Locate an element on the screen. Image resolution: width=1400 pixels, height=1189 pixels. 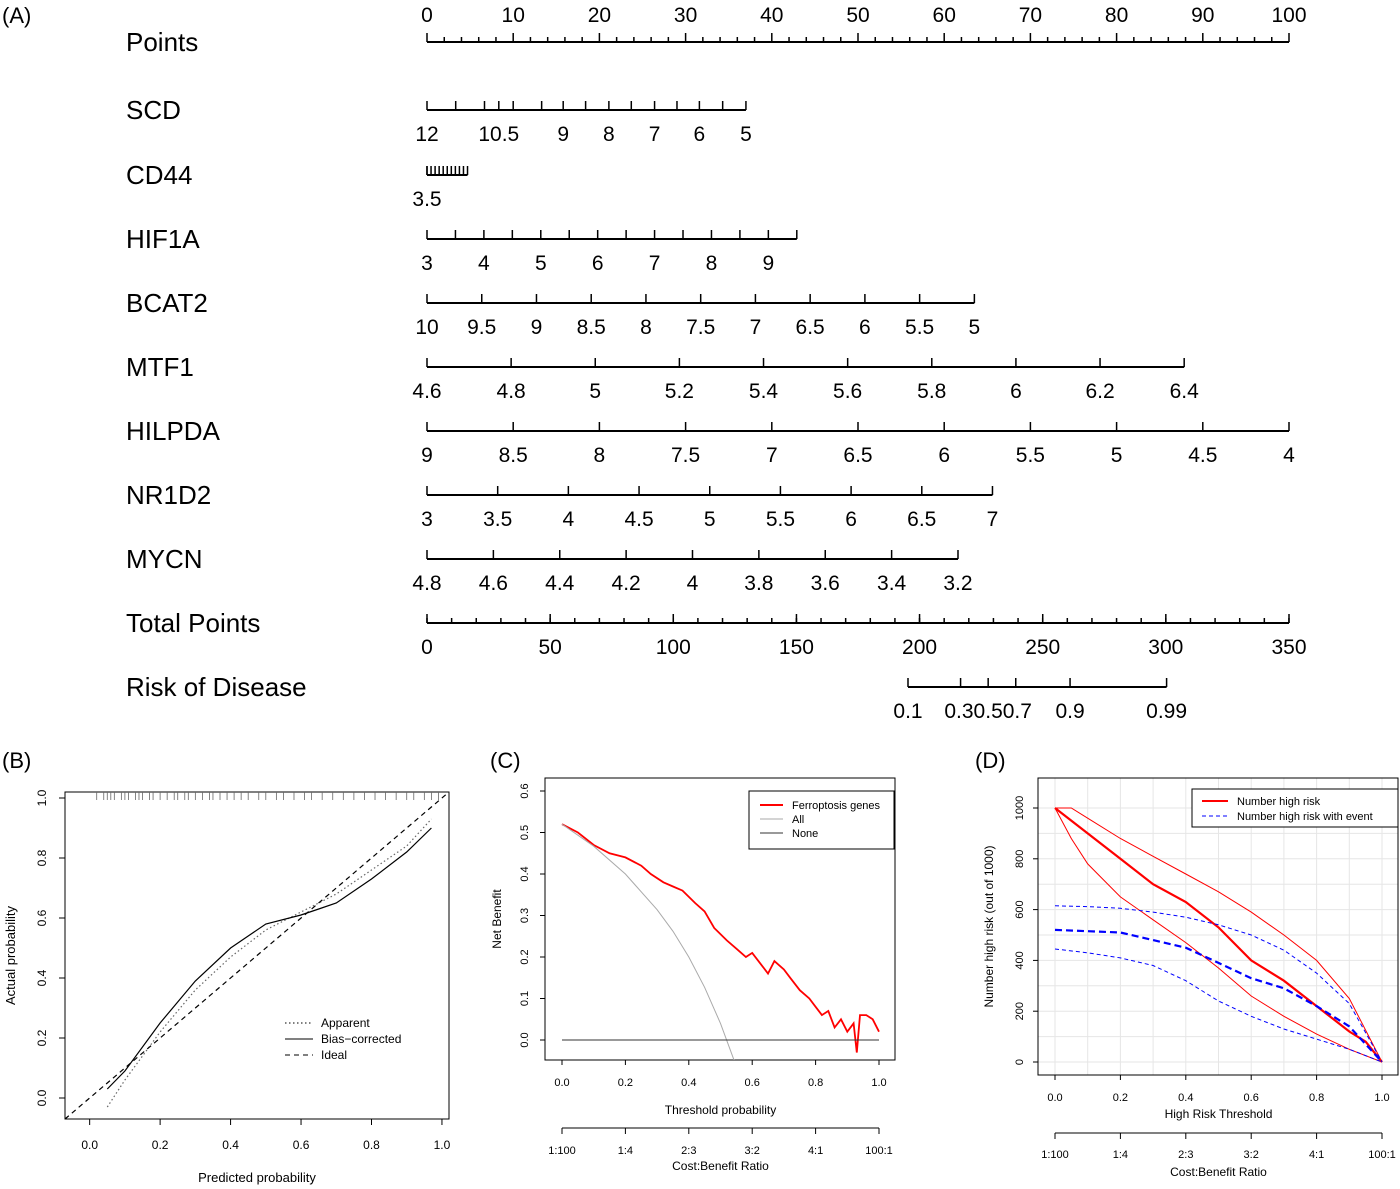
points-tick-label: 10 is located at coordinates (513, 15).